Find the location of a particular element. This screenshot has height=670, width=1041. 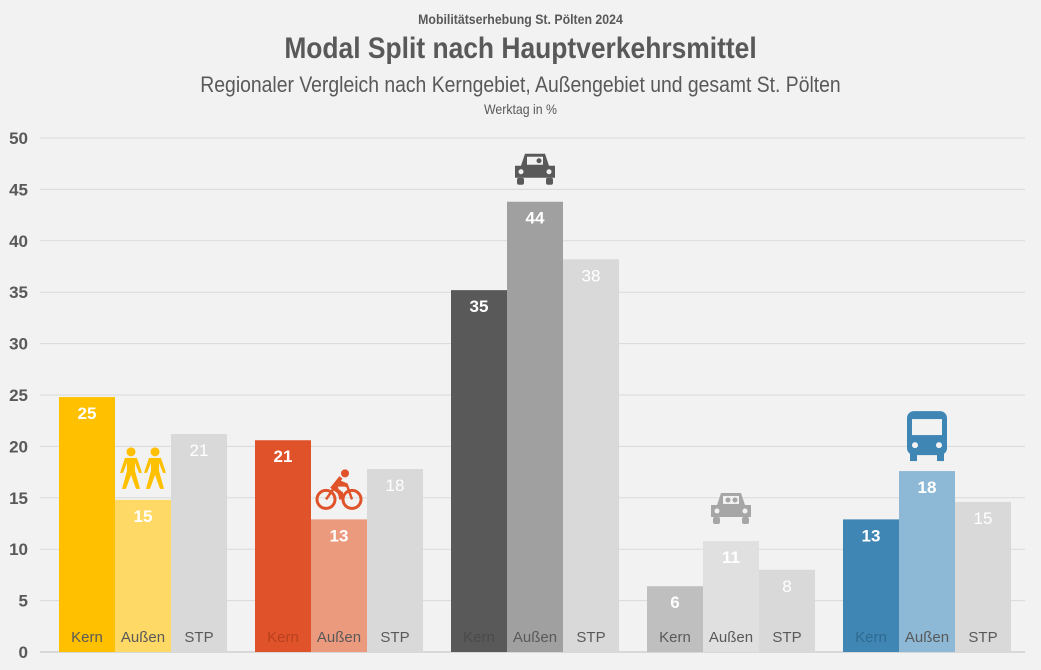

rider is located at coordinates (339, 488).